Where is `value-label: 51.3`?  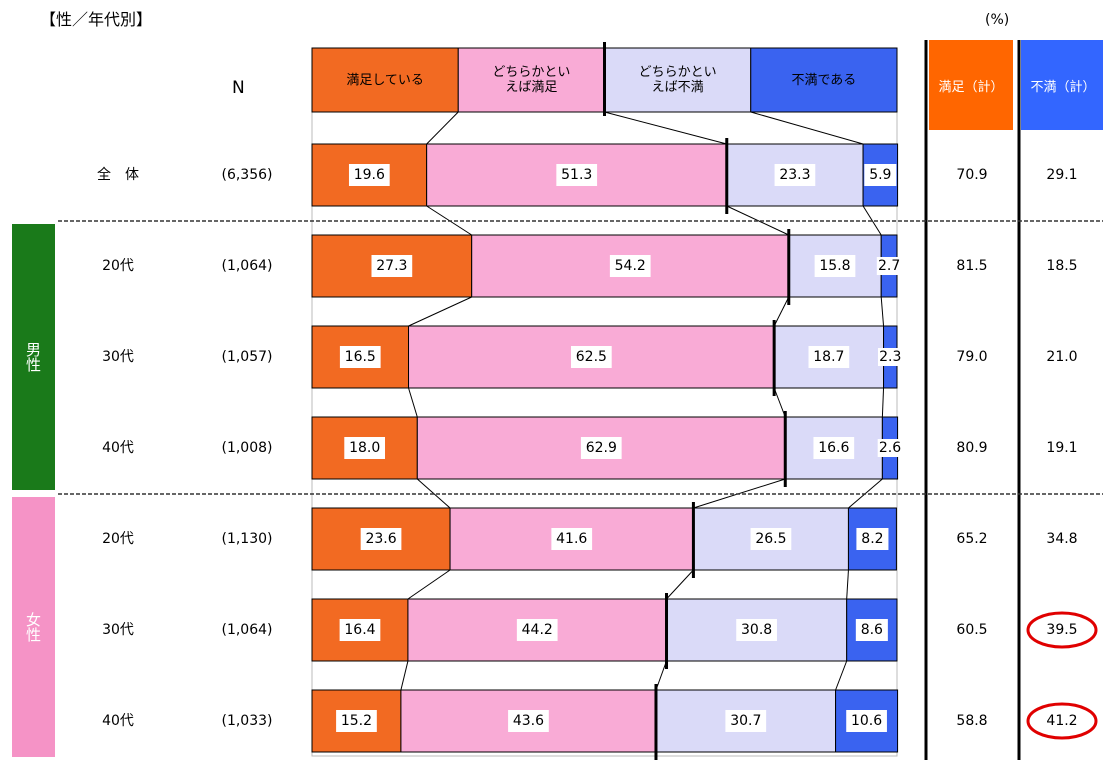
value-label: 51.3 is located at coordinates (576, 175).